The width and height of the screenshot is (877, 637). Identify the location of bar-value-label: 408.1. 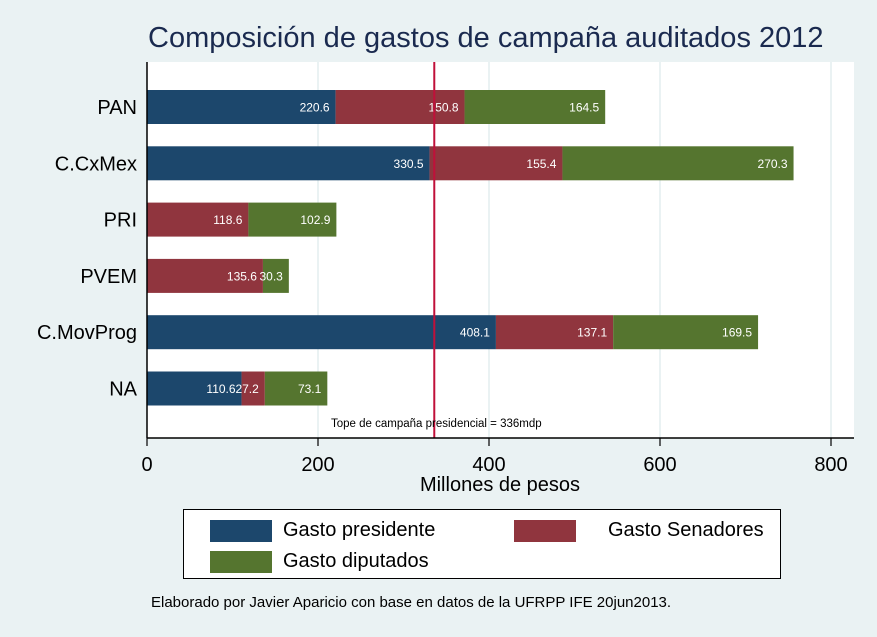
(475, 333).